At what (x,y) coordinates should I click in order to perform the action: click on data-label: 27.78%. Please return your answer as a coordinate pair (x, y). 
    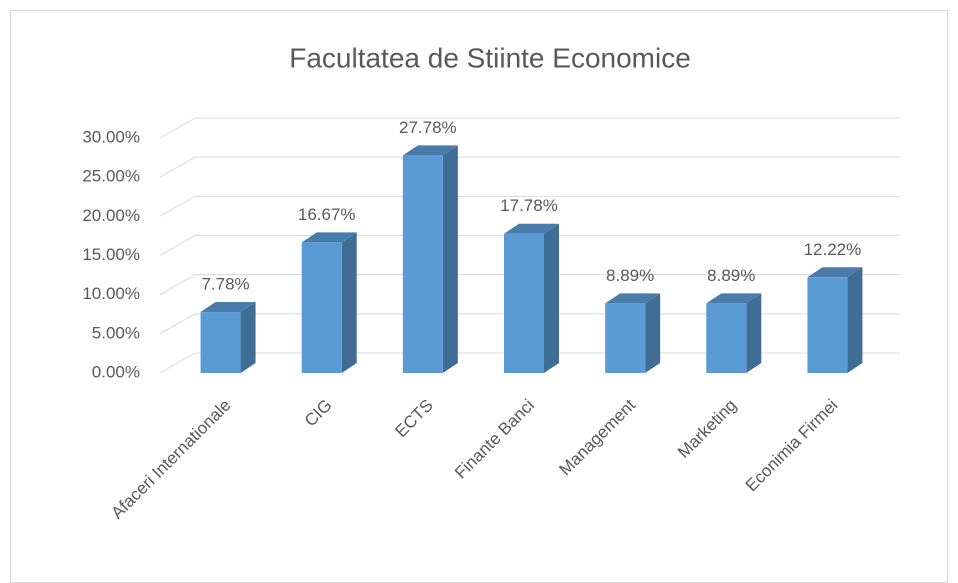
    Looking at the image, I should click on (428, 127).